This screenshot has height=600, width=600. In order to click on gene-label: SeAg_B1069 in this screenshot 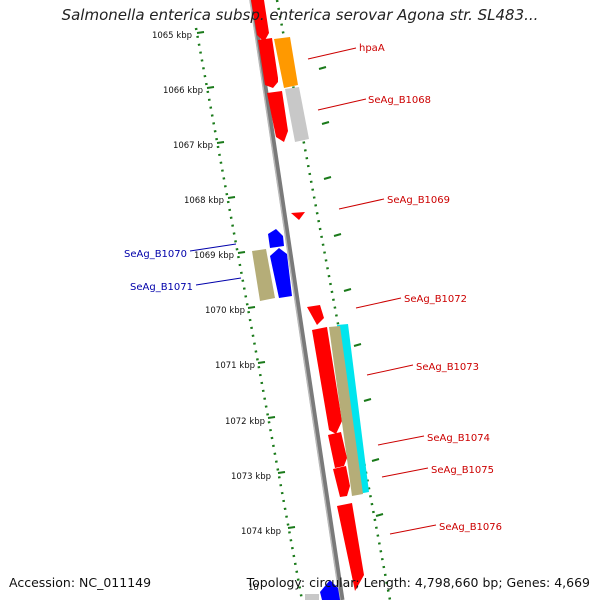, I will do `click(418, 200)`.